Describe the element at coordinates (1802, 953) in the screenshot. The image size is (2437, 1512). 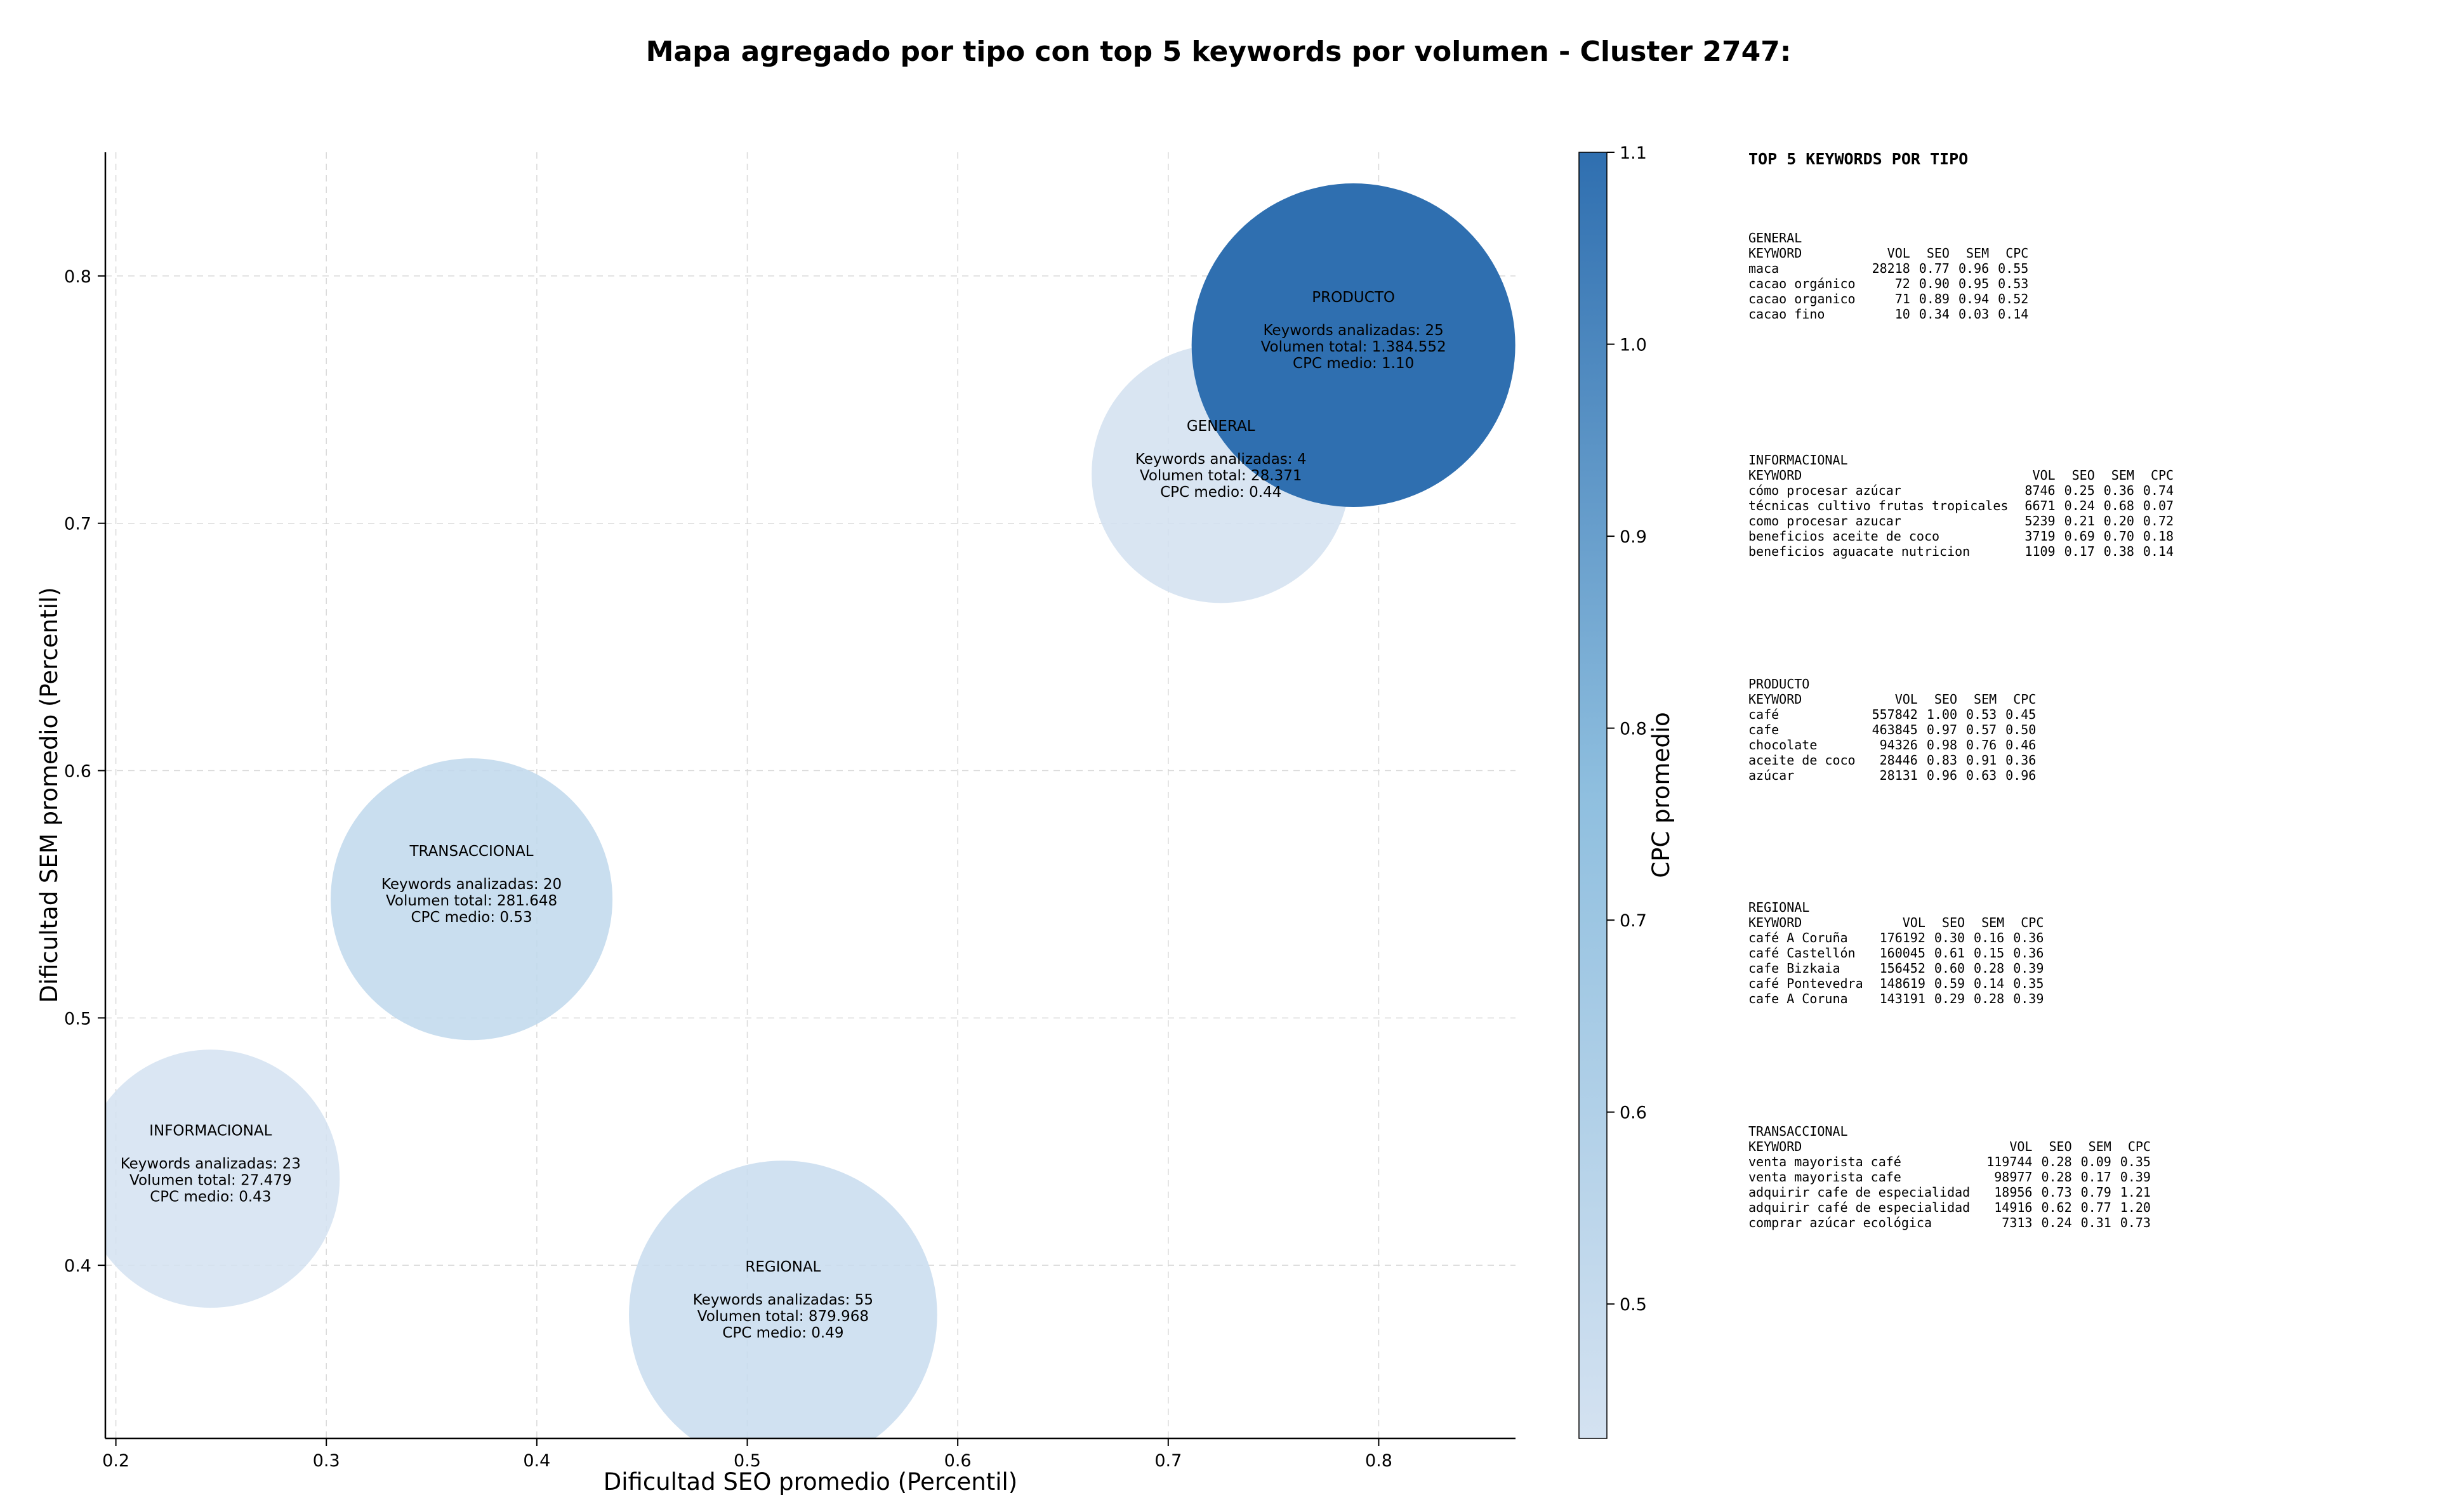
I see `keywords-cell: café Castellón` at that location.